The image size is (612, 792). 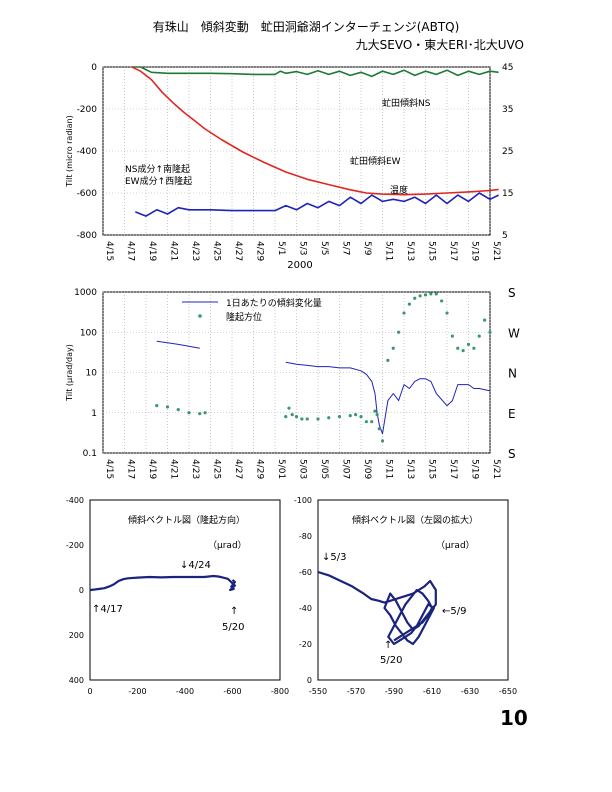 What do you see at coordinates (158, 181) in the screenshot?
I see `note-ew: EW成分↑西隆起` at bounding box center [158, 181].